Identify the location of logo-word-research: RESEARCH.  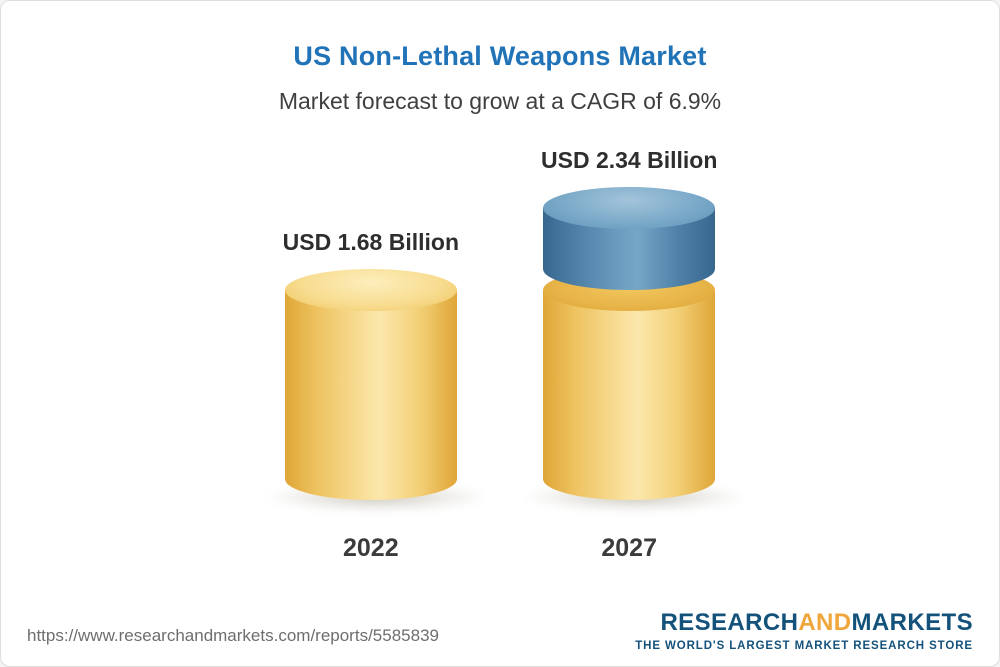
(729, 622).